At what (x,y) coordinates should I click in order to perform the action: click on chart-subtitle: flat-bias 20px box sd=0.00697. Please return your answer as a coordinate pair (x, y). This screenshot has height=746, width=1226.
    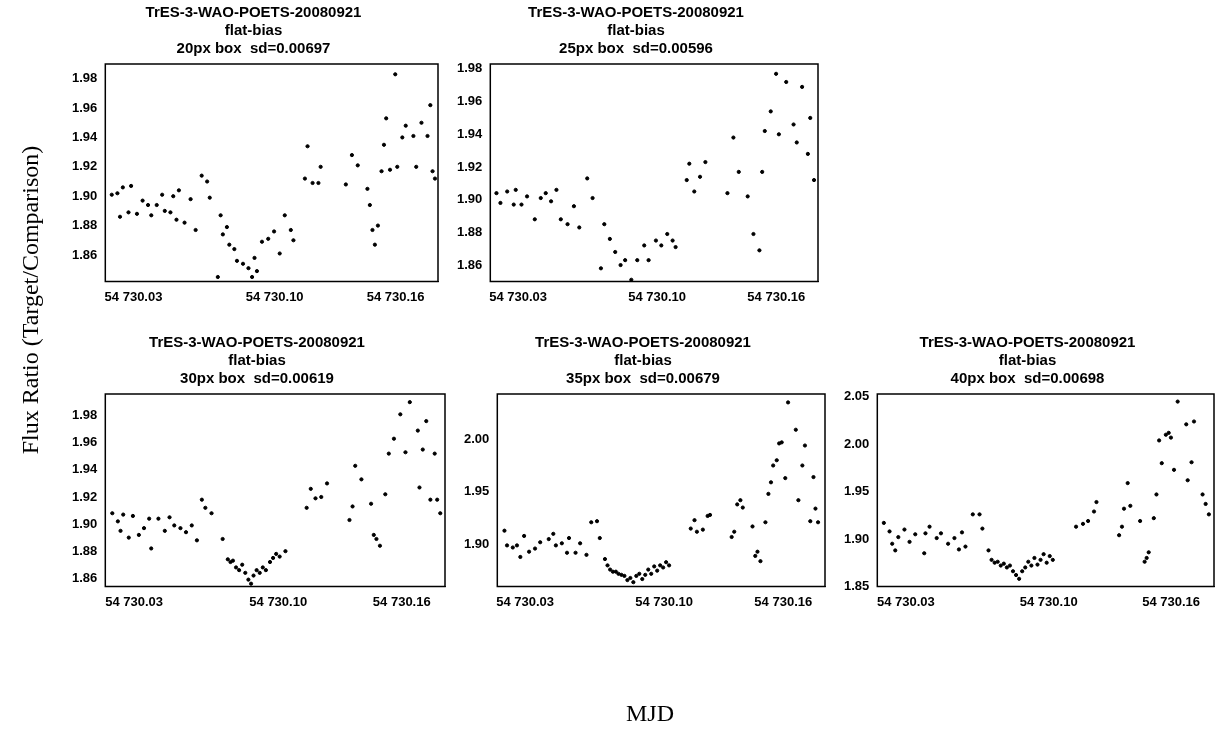
    Looking at the image, I should click on (253, 39).